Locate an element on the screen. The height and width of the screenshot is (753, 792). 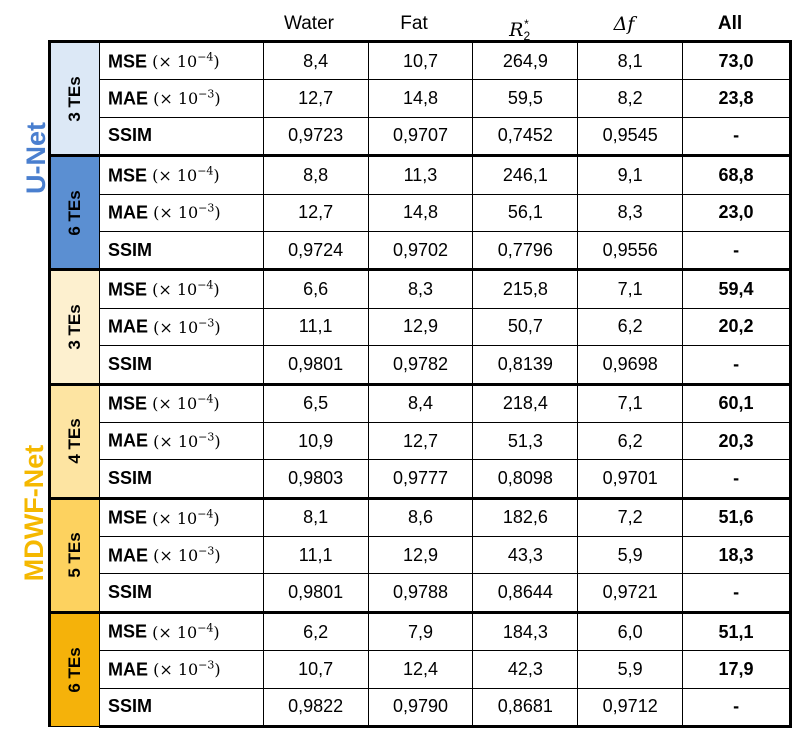
value-cell-water: 8,8 is located at coordinates (315, 174).